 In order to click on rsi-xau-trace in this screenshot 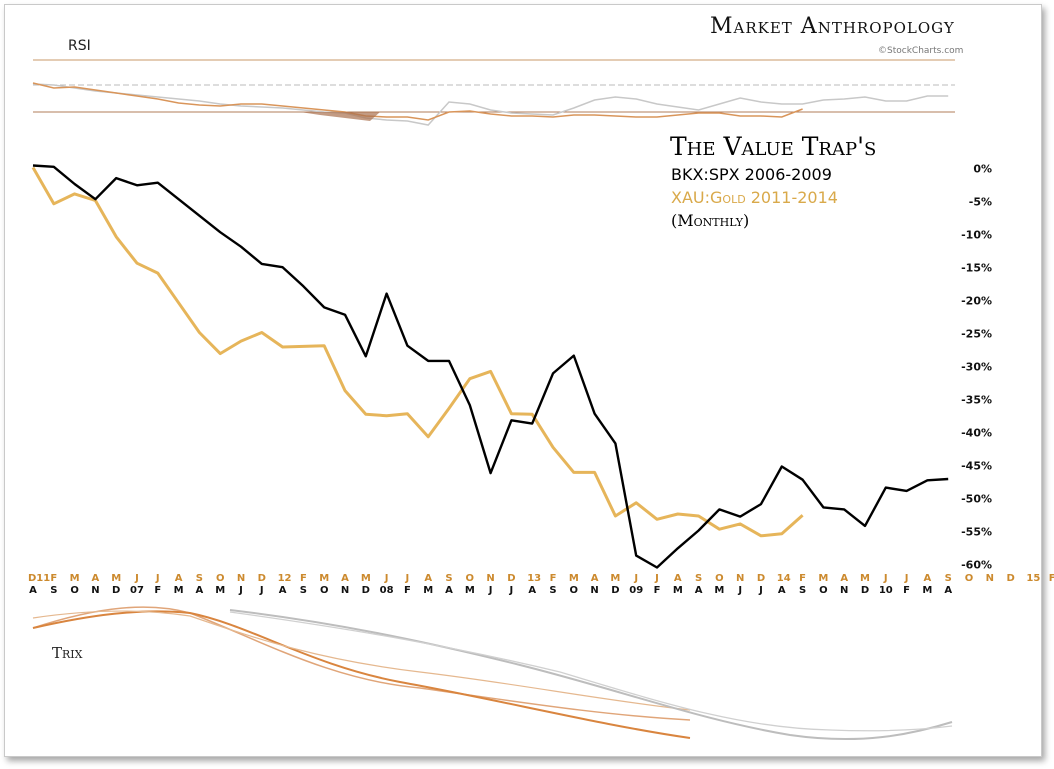, I will do `click(417, 101)`.